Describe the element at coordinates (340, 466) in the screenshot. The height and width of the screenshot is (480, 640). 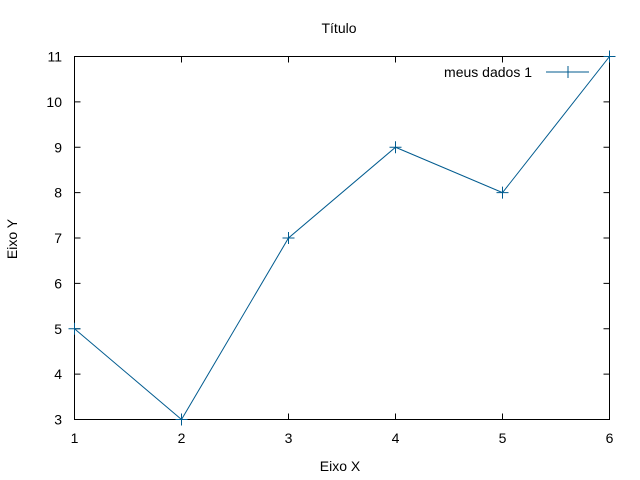
I see `x-axis-label: Eixo X` at that location.